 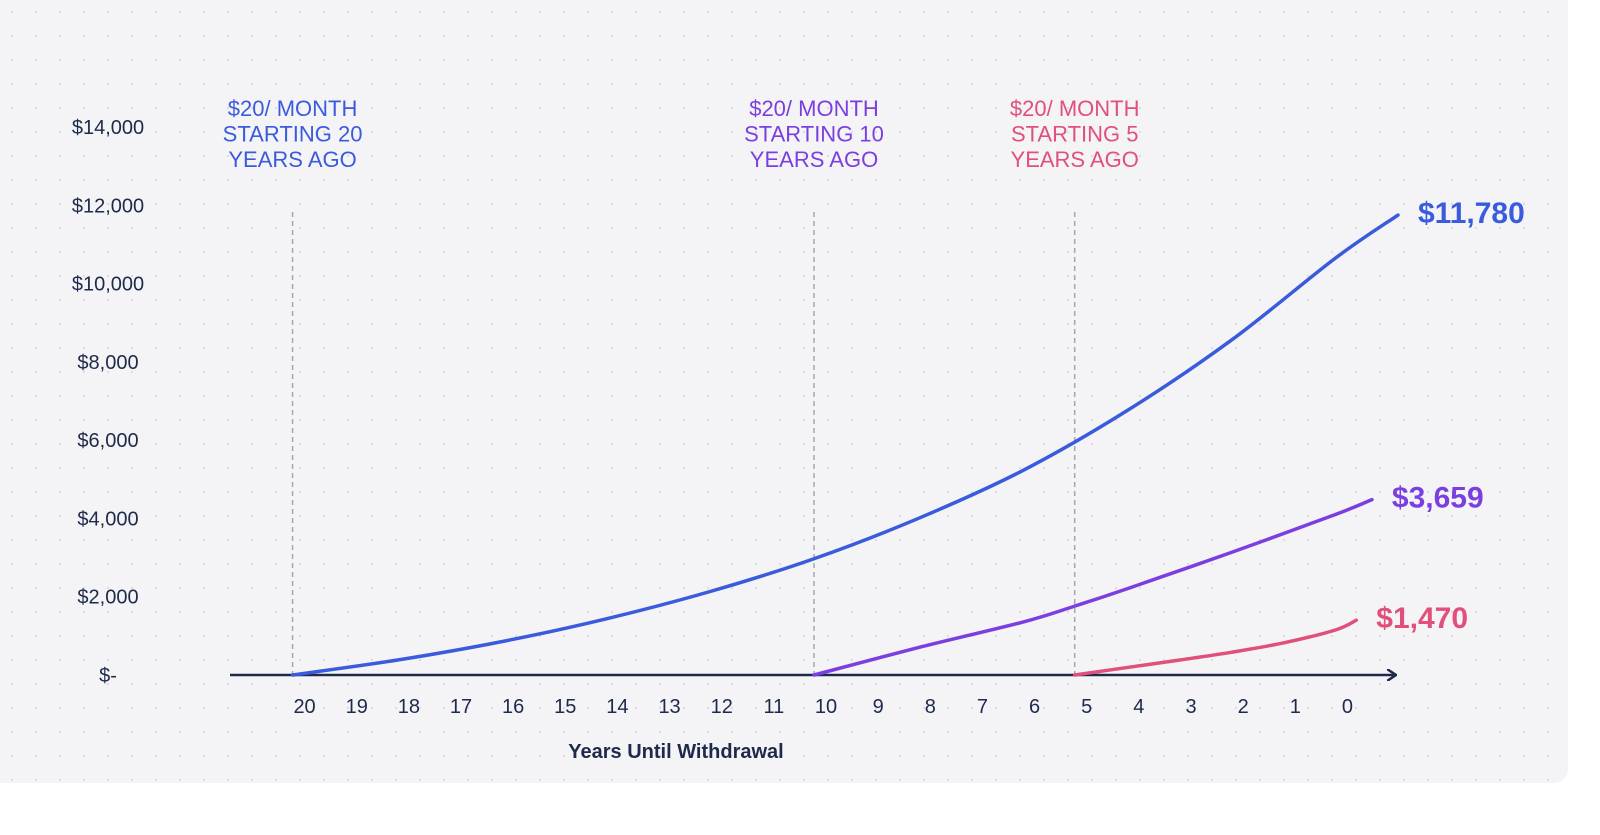 I want to click on y-tick-label: $-, so click(x=108, y=676).